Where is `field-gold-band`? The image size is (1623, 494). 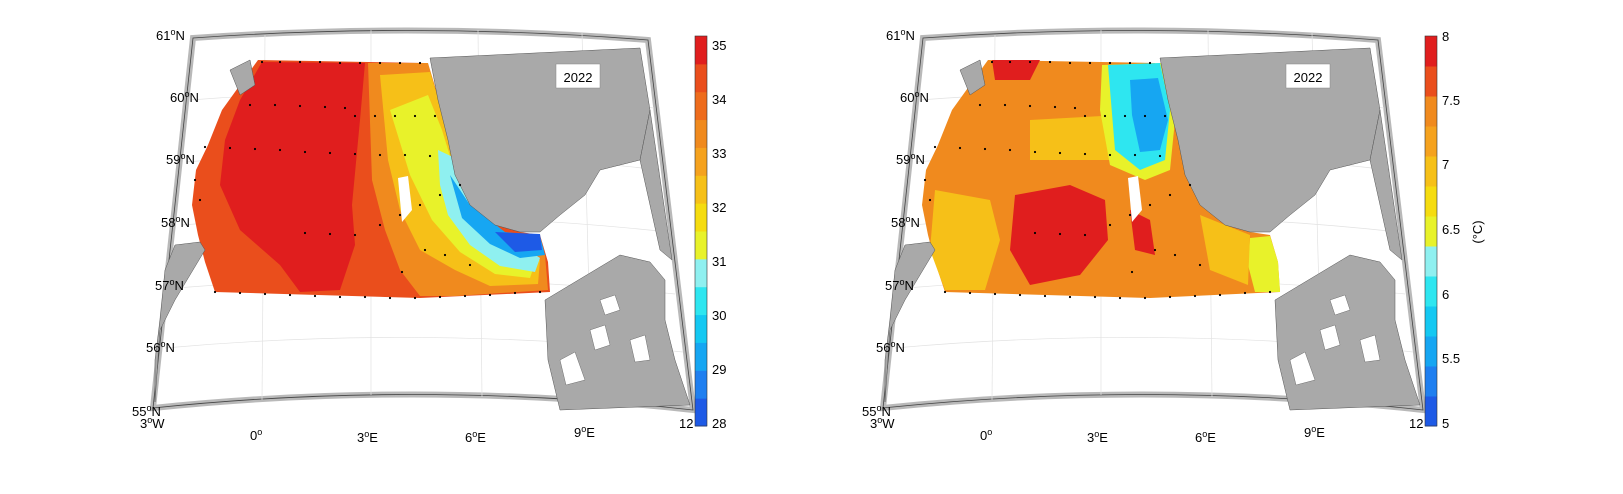
field-gold-band is located at coordinates (1075, 137).